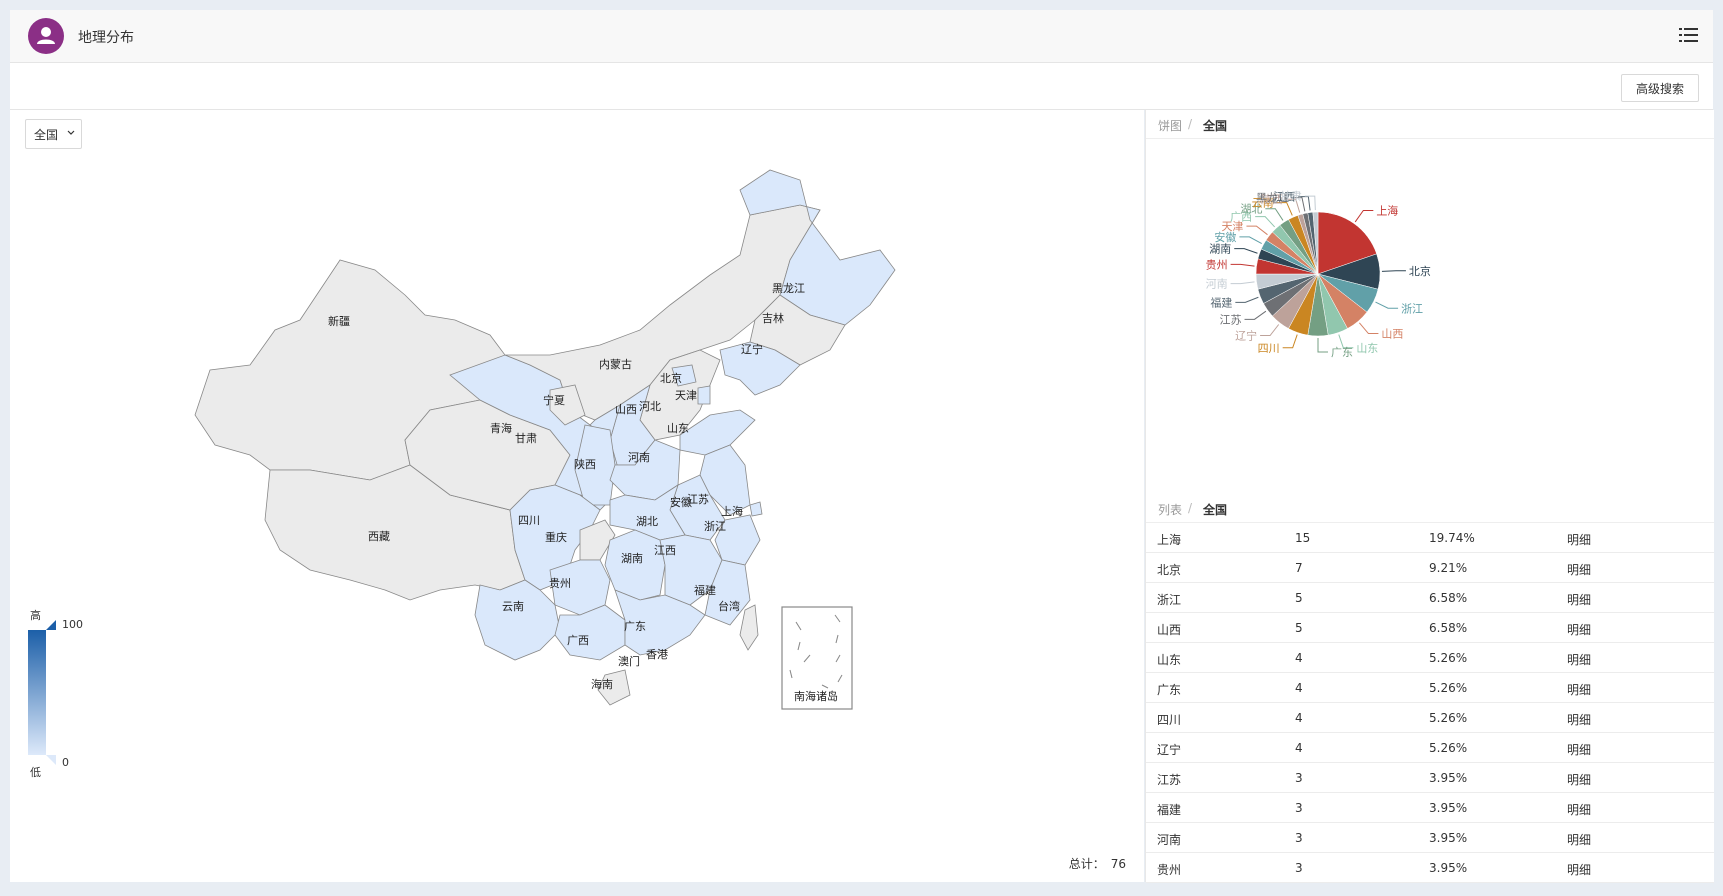 The height and width of the screenshot is (896, 1723). What do you see at coordinates (1170, 510) in the screenshot?
I see `list-breadcrumb-root: 列表` at bounding box center [1170, 510].